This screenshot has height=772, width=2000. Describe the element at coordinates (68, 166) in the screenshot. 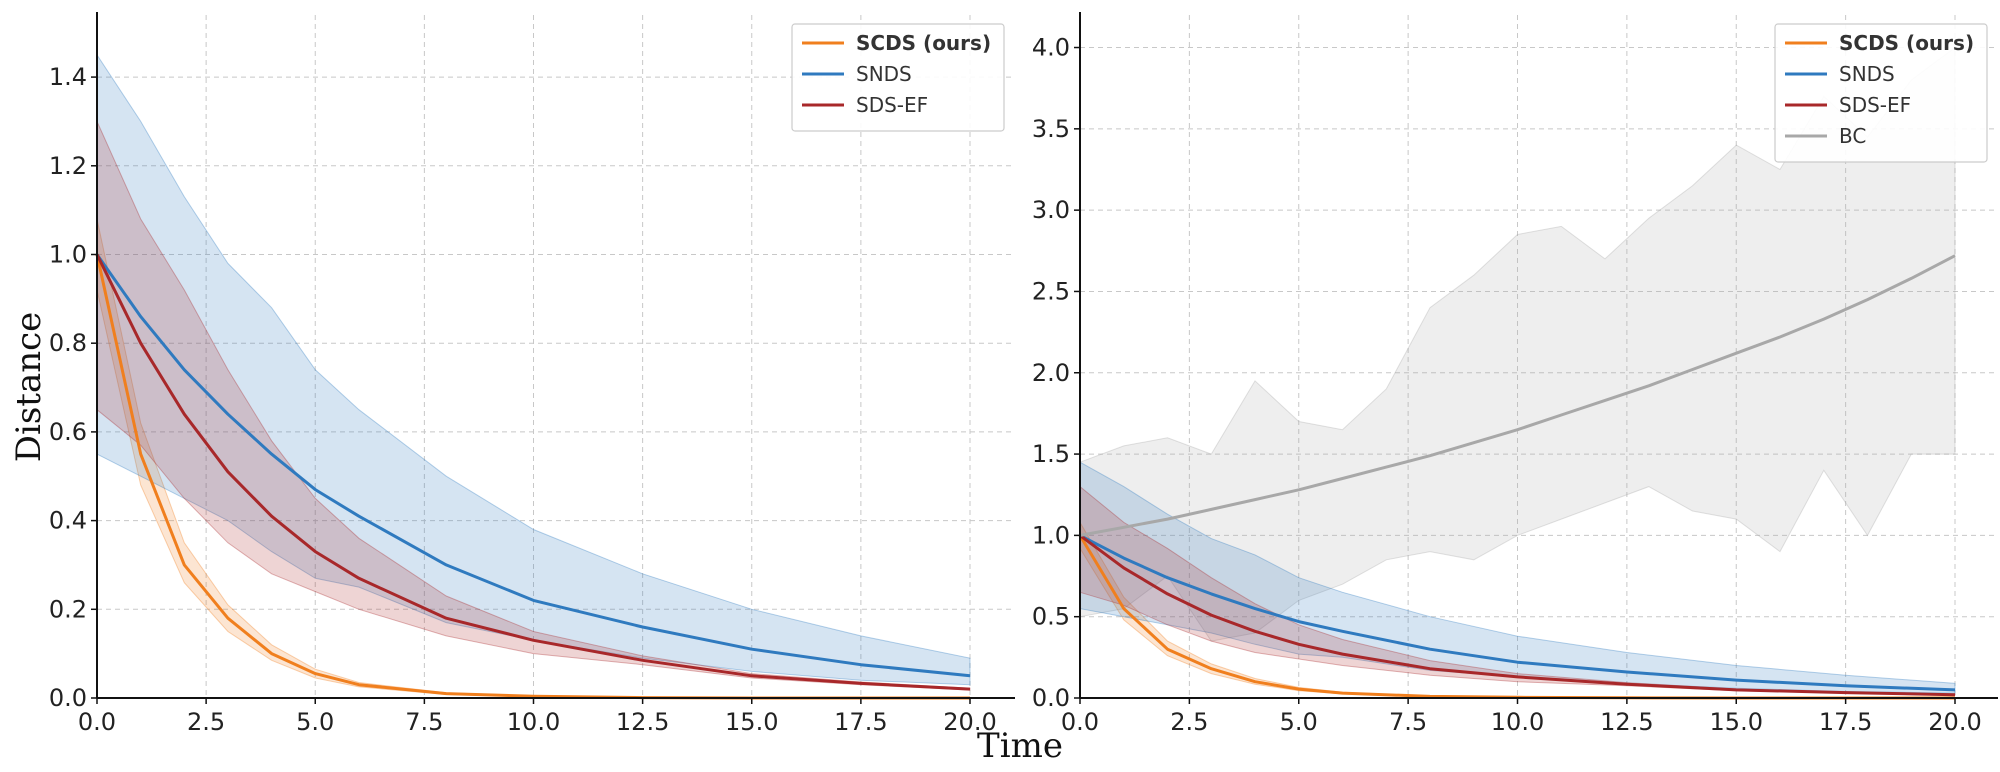

I see `y-tick-label: 1.2` at that location.